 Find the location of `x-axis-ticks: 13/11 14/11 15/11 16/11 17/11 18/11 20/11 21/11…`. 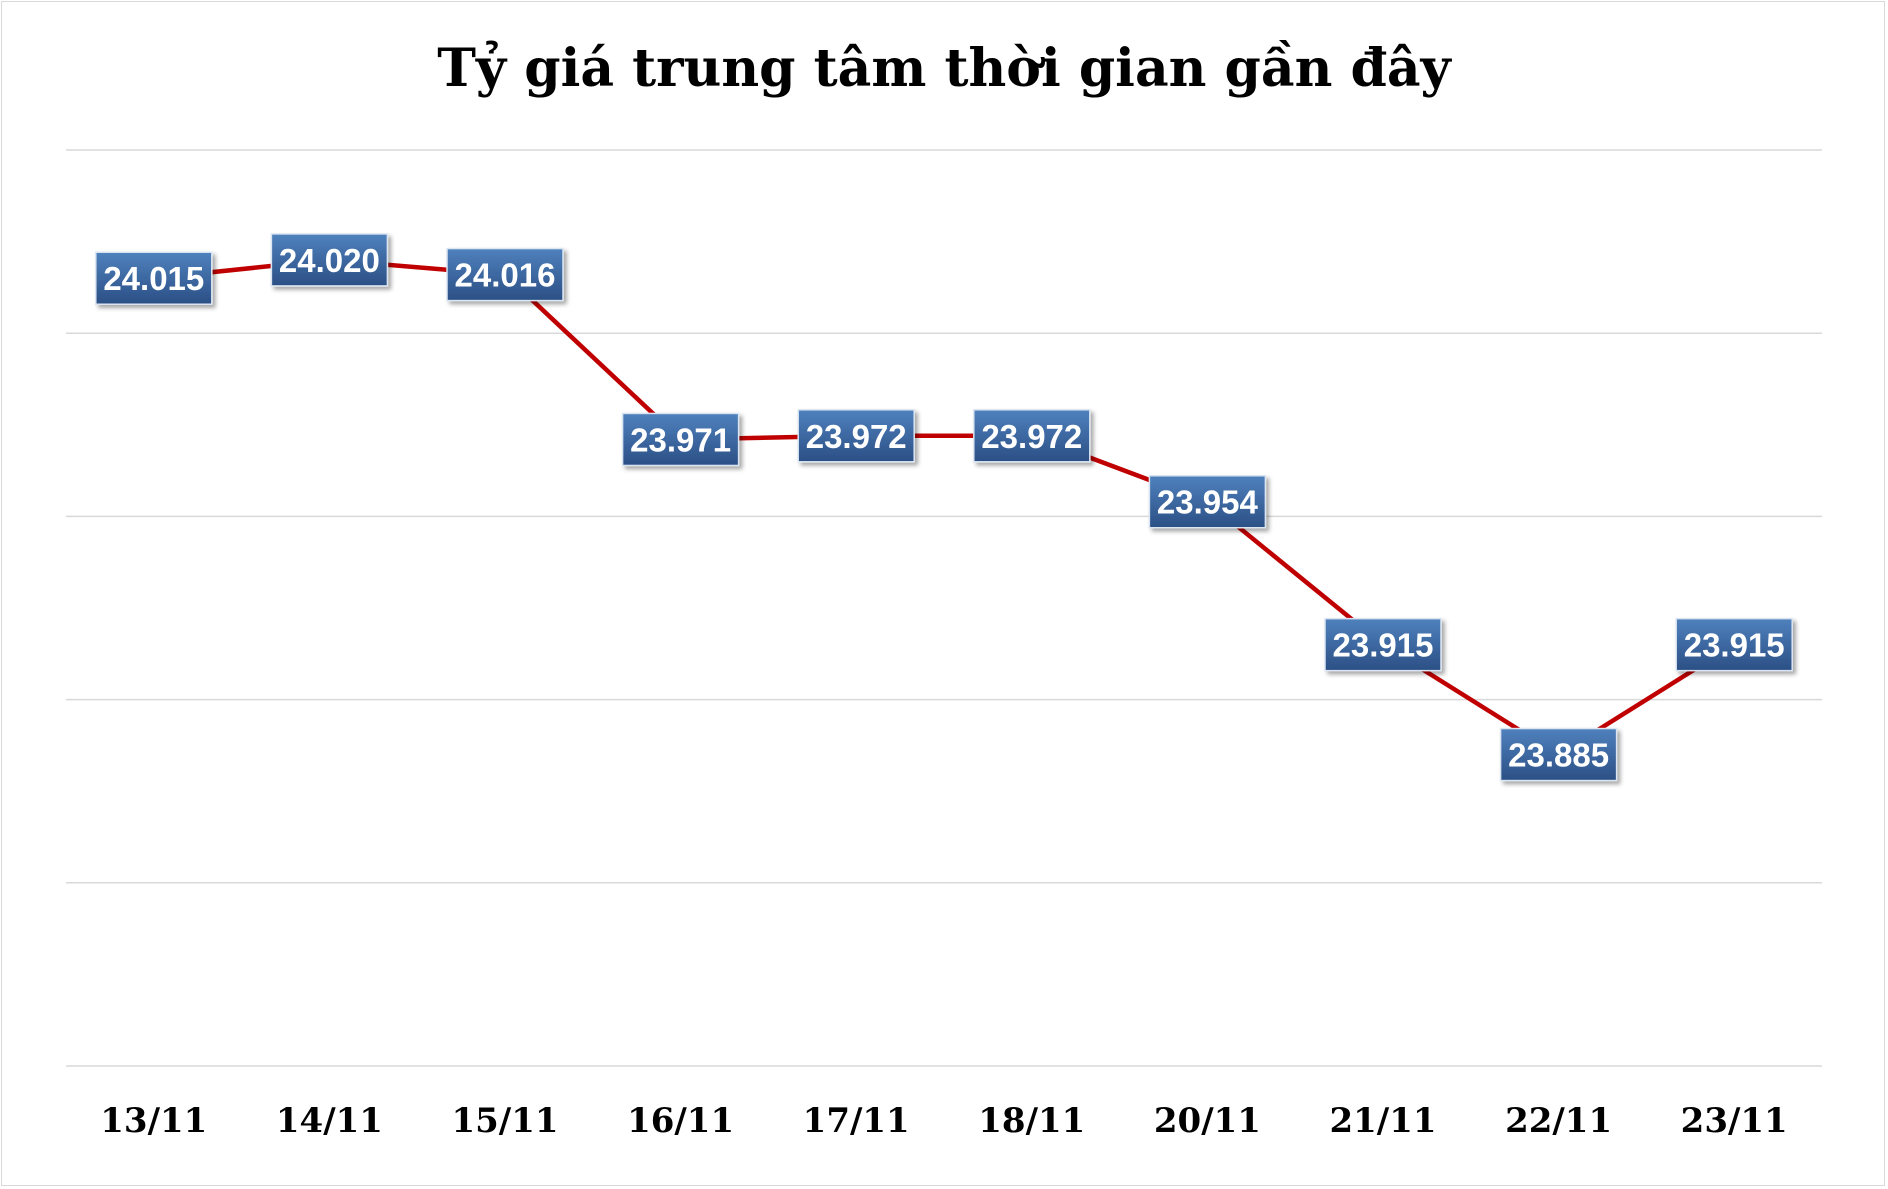

x-axis-ticks: 13/11 14/11 15/11 16/11 17/11 18/11 20/11 21/11… is located at coordinates (943, 1121).